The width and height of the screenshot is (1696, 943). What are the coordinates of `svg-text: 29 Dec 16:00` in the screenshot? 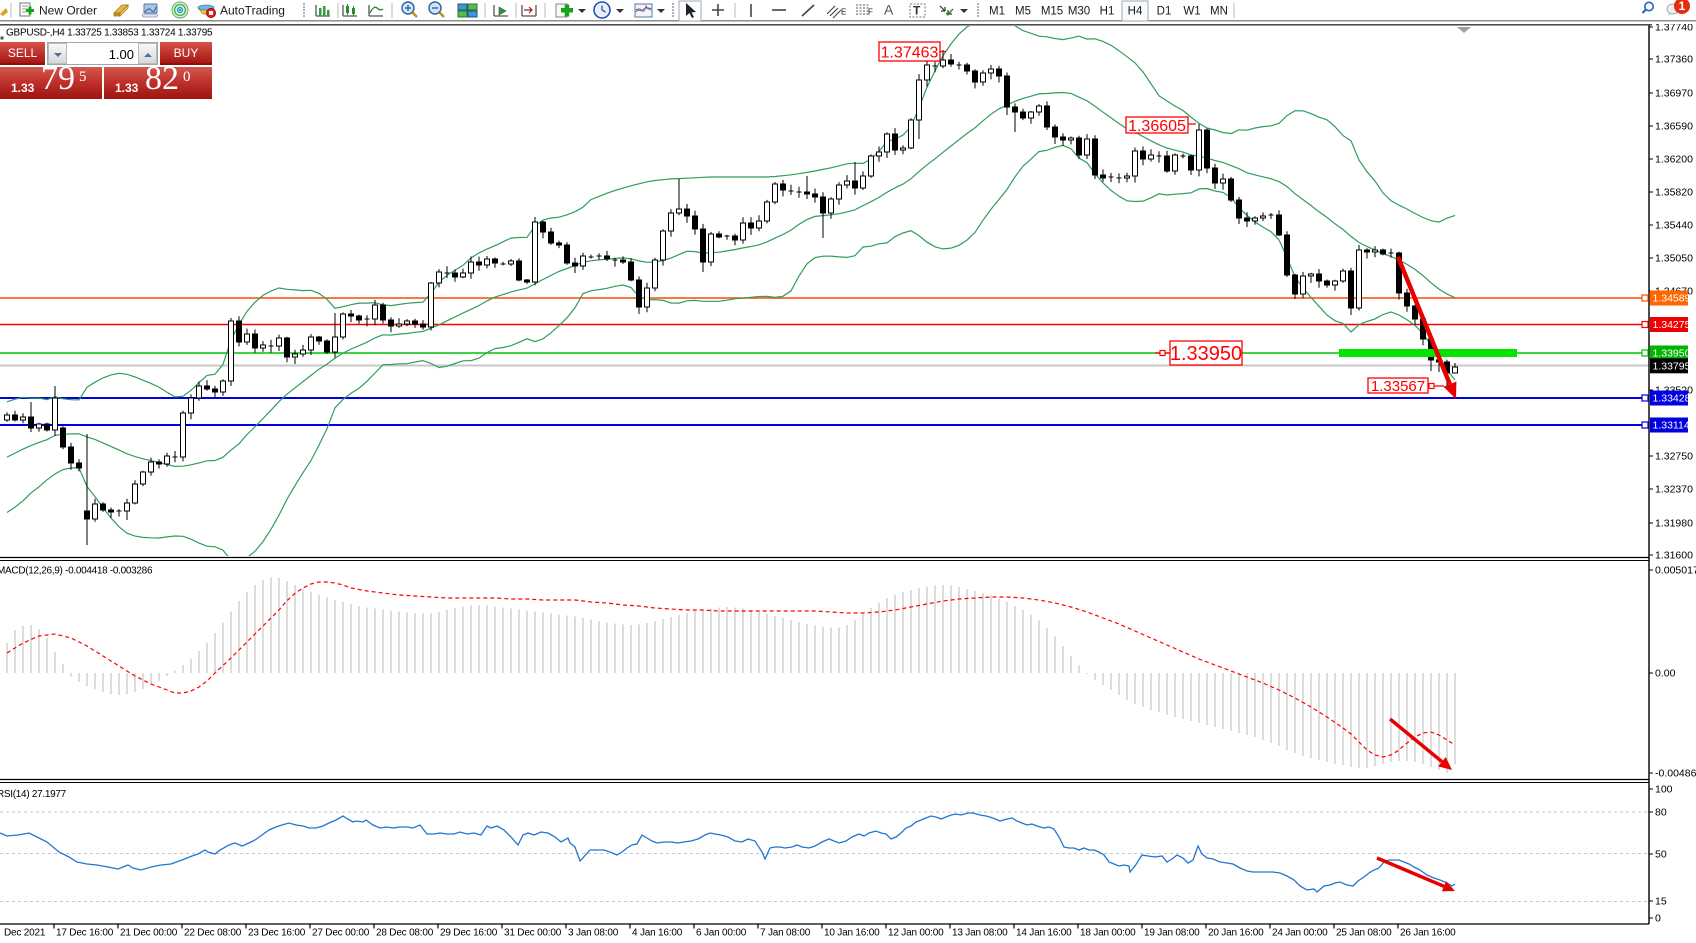 It's located at (469, 933).